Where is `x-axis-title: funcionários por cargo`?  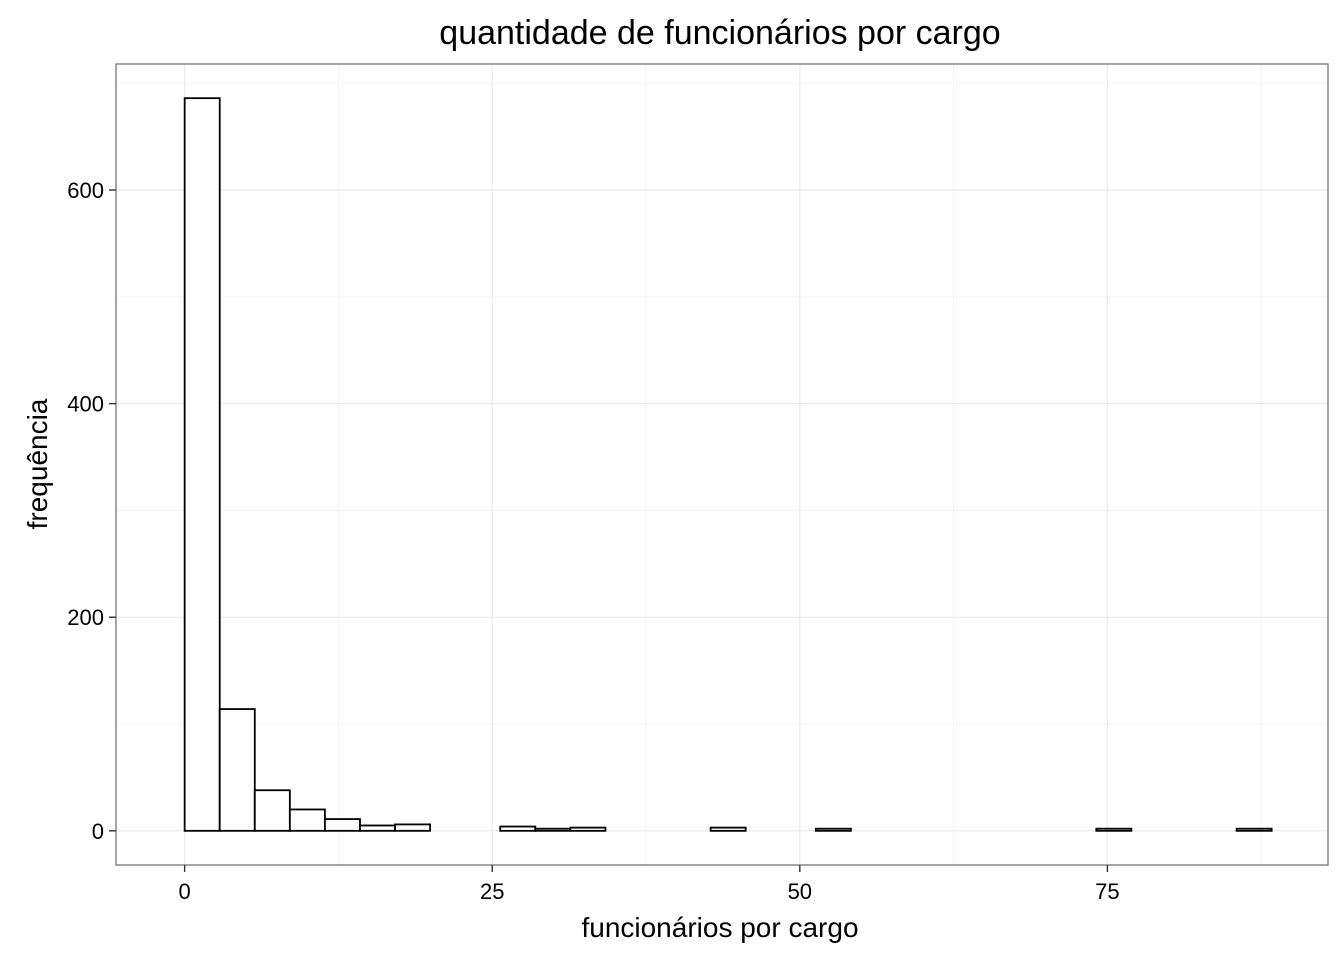
x-axis-title: funcionários por cargo is located at coordinates (719, 927).